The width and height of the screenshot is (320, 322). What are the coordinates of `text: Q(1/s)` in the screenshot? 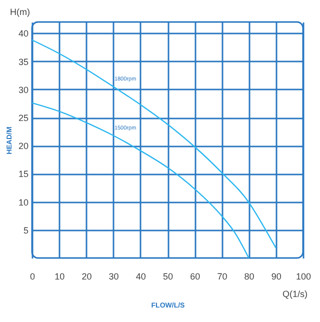 It's located at (295, 294).